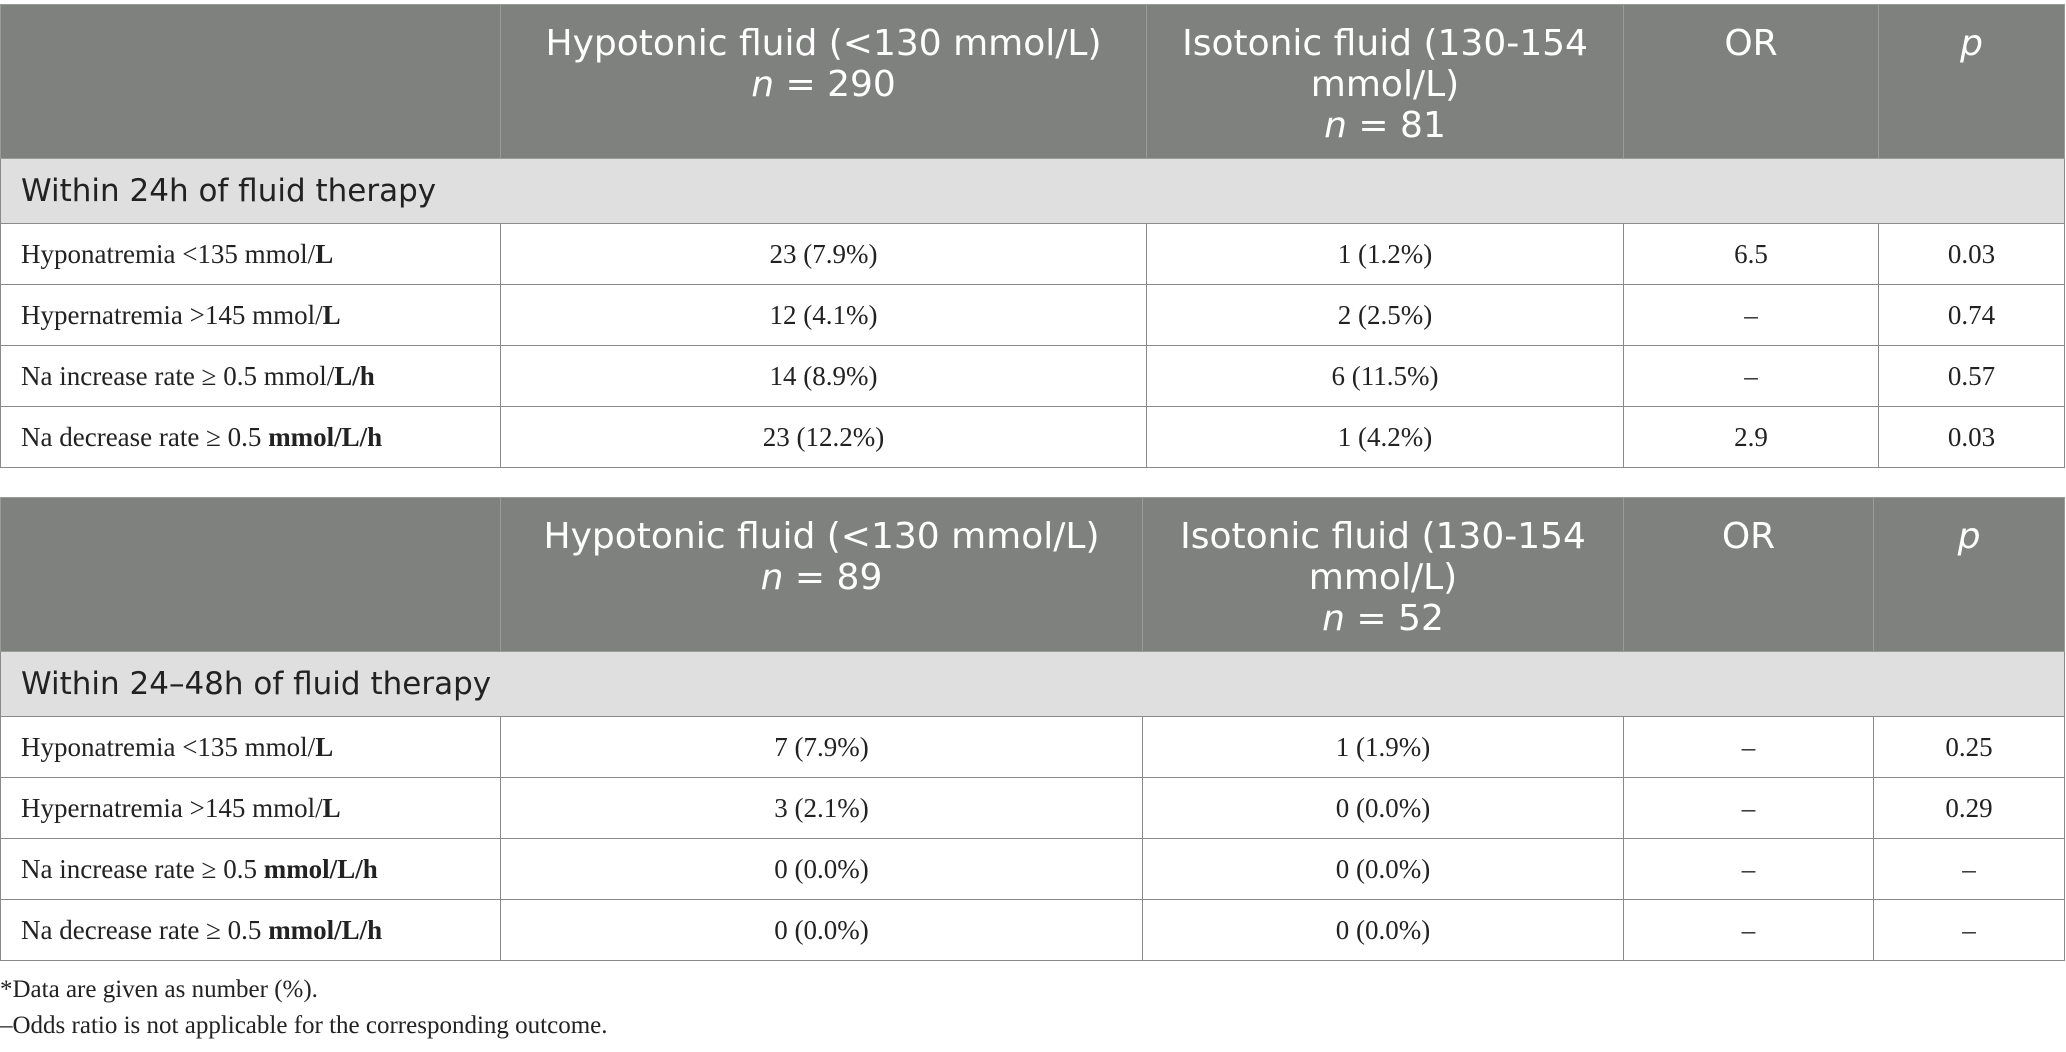 The width and height of the screenshot is (2066, 1052). I want to click on section-title: Within 24h of fluid therapy, so click(1032, 191).